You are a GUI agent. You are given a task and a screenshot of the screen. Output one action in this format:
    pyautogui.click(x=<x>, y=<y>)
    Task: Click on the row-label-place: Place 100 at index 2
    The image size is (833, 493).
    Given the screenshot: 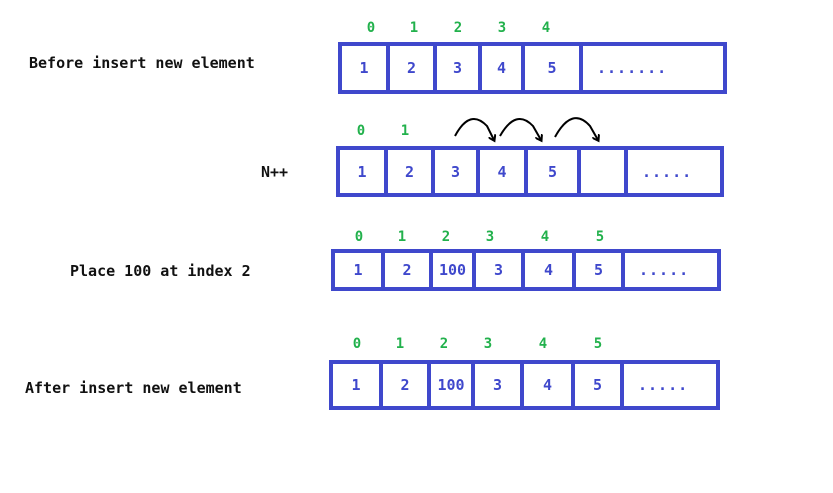 What is the action you would take?
    pyautogui.click(x=160, y=271)
    